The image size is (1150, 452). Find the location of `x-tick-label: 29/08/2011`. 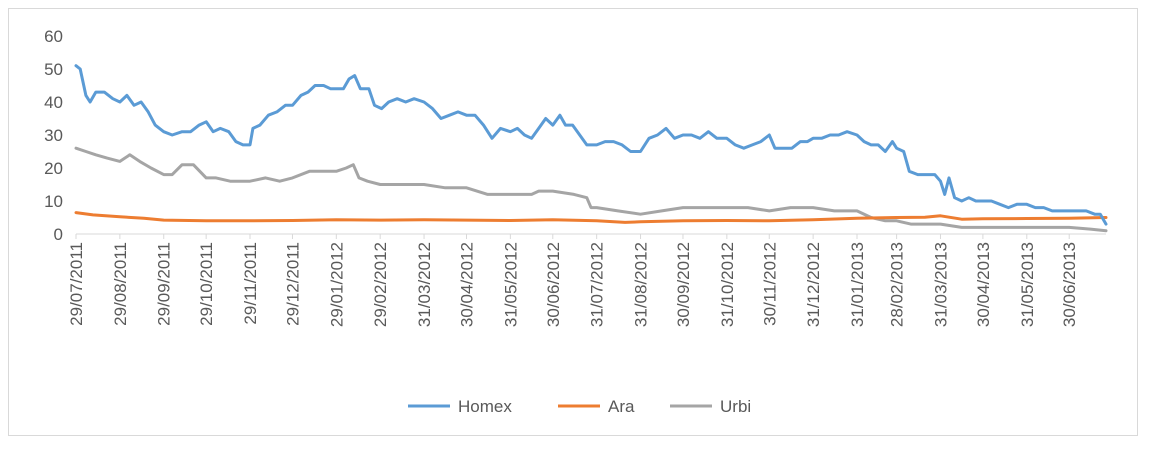

x-tick-label: 29/08/2011 is located at coordinates (120, 284).